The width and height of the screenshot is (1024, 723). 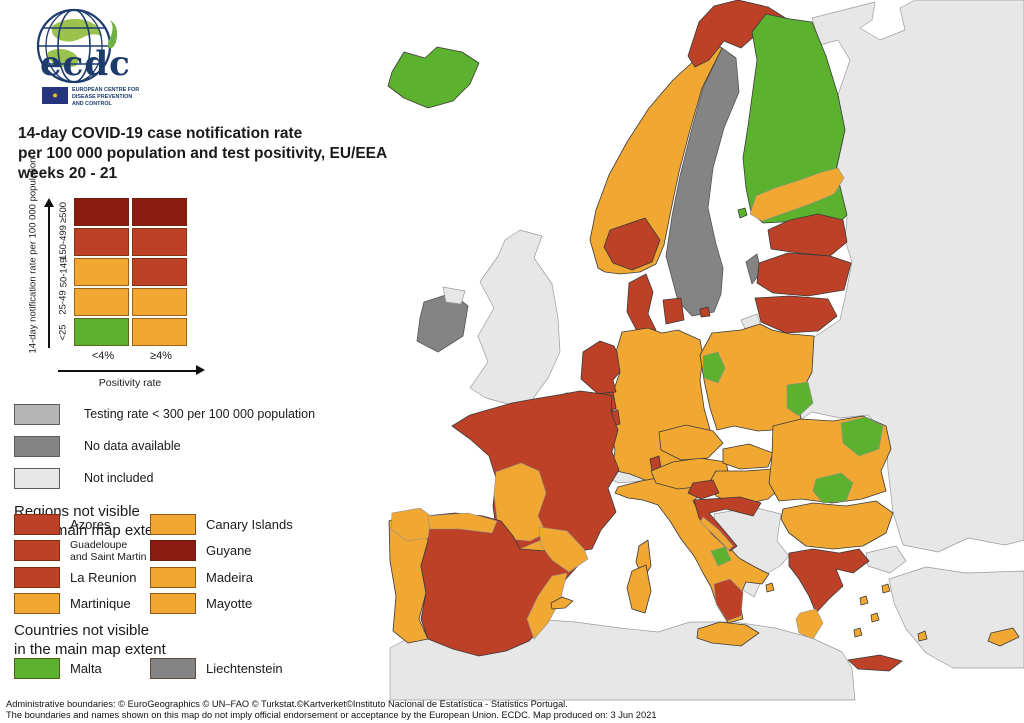 I want to click on map-sicily, so click(x=728, y=634).